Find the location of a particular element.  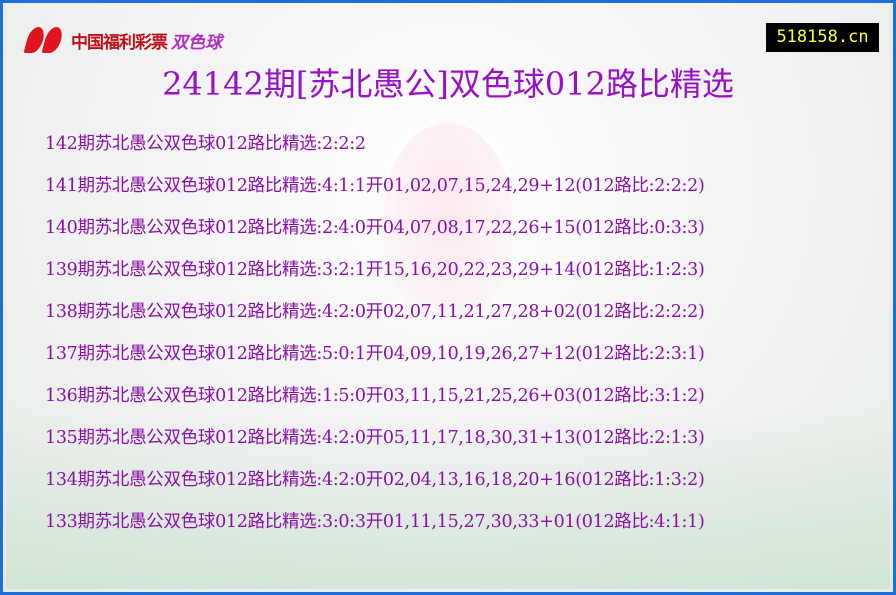

page-title: 24142期[苏北愚公]双色球012路比精选 is located at coordinates (448, 84).